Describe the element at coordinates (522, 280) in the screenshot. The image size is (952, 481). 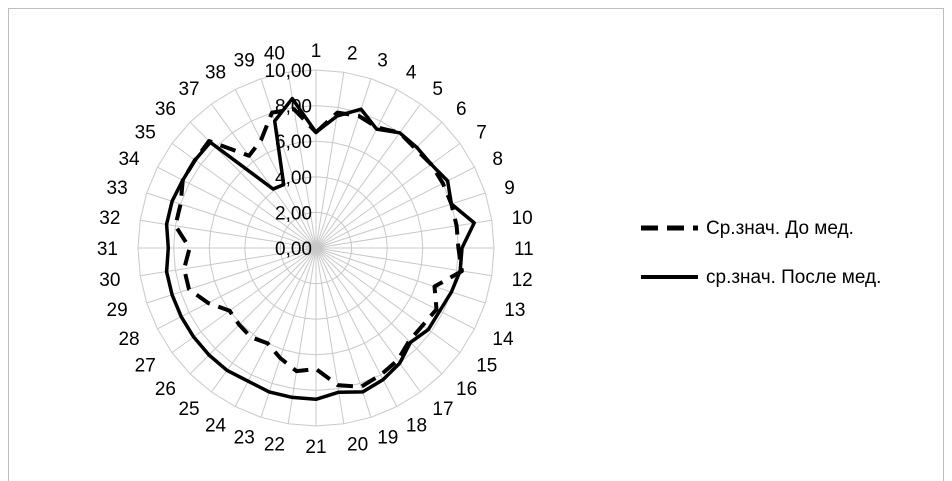
I see `category-label: 12` at that location.